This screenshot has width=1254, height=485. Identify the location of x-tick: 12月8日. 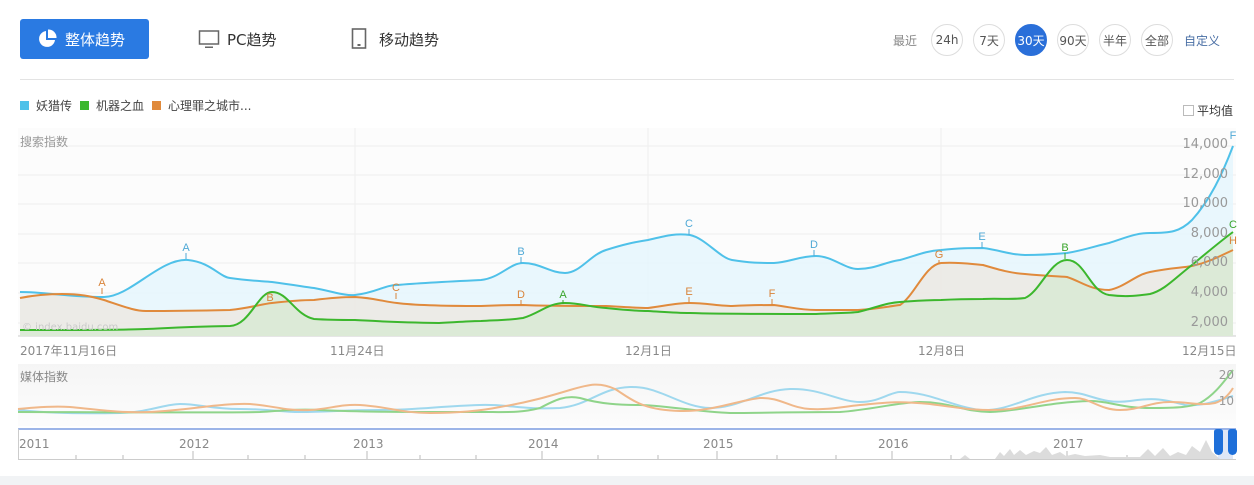
(941, 351).